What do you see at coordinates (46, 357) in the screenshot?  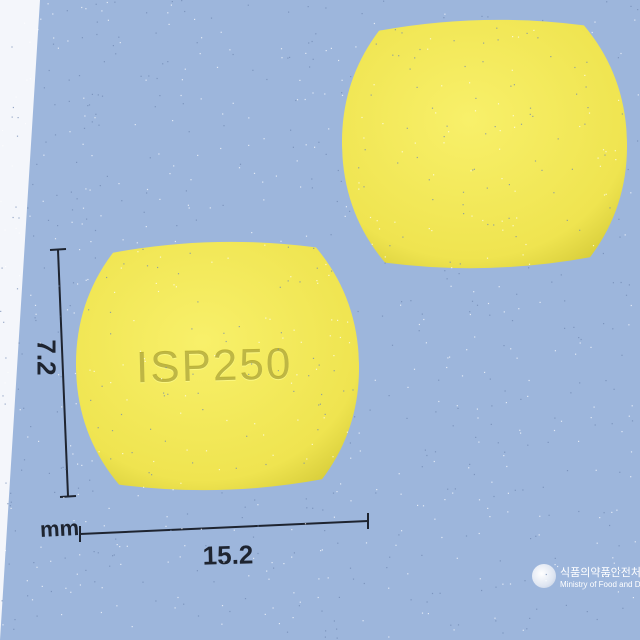 I see `height-dimension-label: 7.2` at bounding box center [46, 357].